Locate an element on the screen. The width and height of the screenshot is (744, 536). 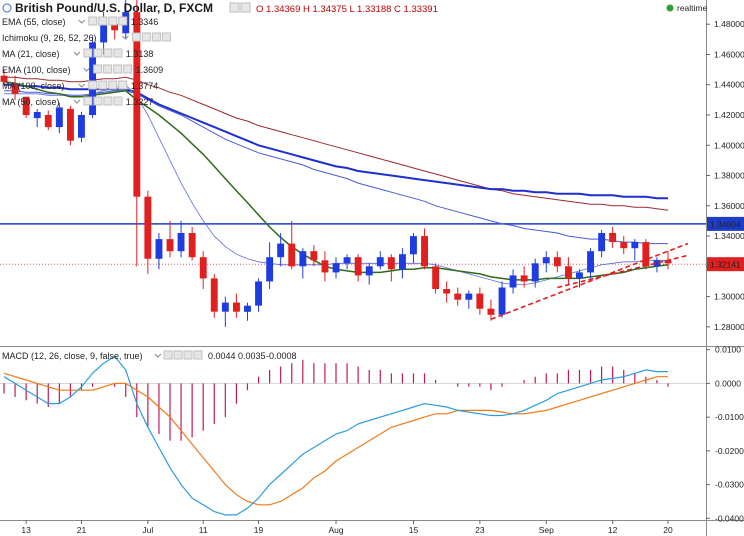
indicator-legend-row: MA (50, close) 1.3227 is located at coordinates (77, 101).